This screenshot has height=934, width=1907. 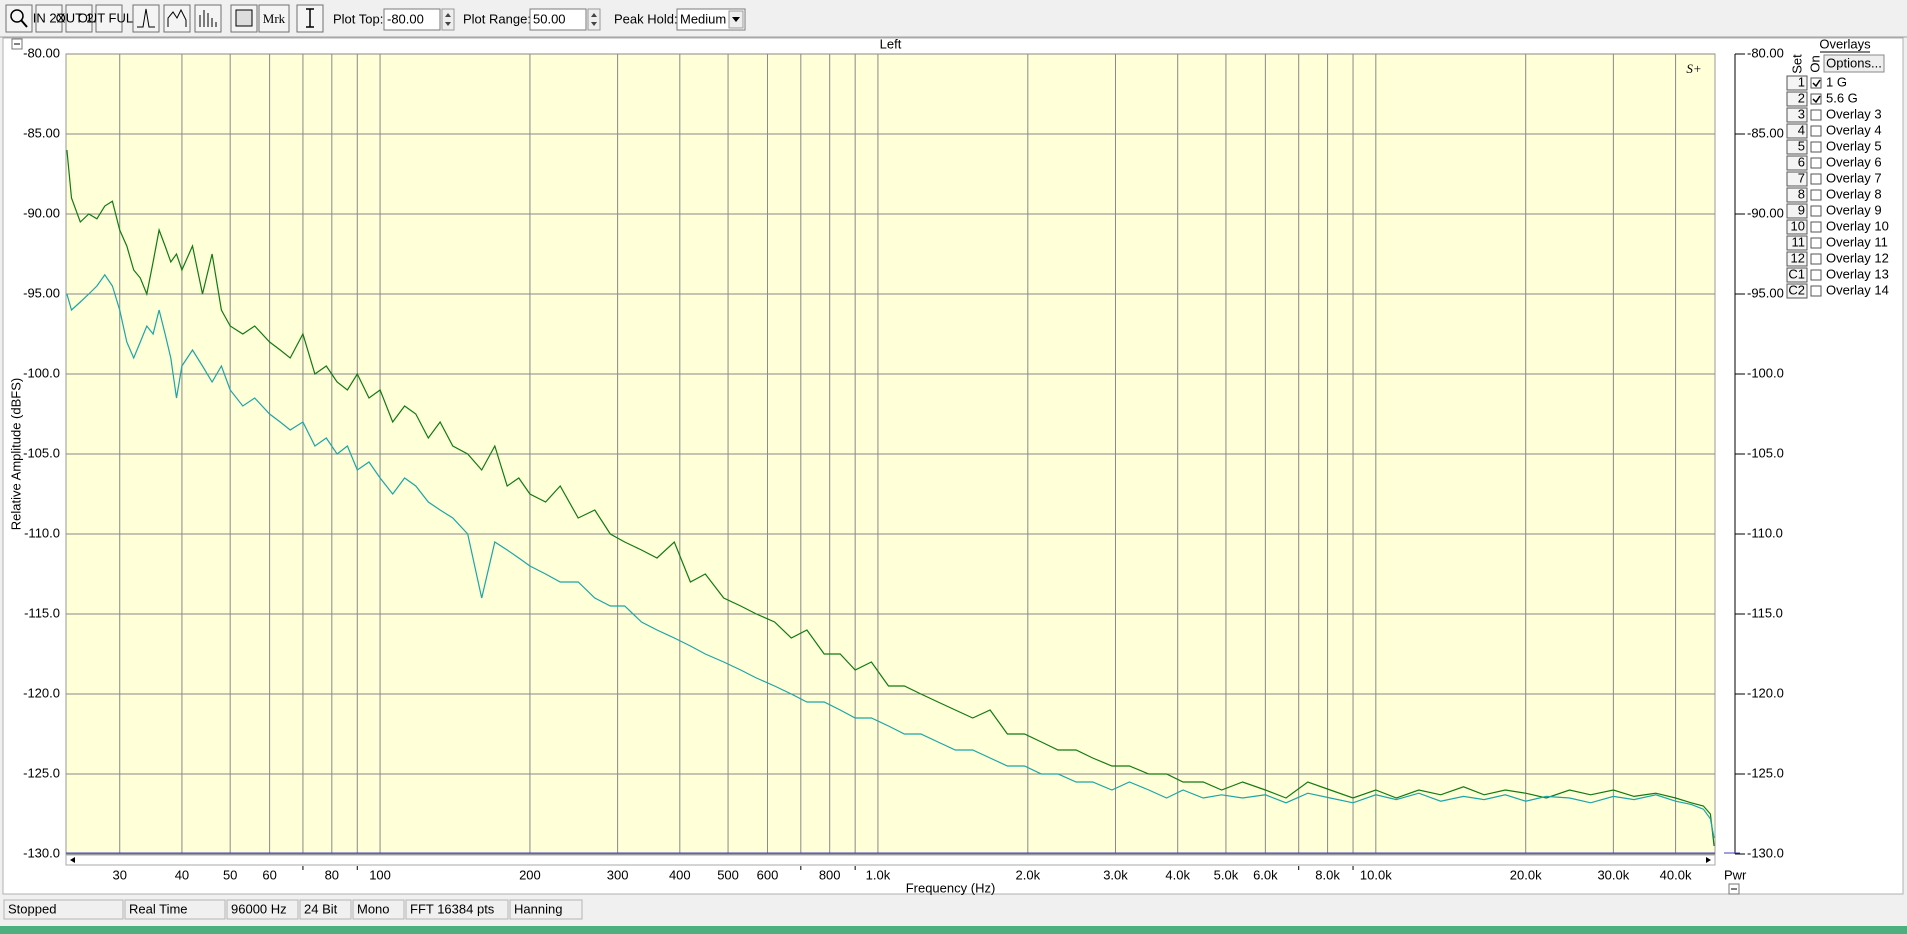 What do you see at coordinates (1801, 161) in the screenshot?
I see `set-number: 6` at bounding box center [1801, 161].